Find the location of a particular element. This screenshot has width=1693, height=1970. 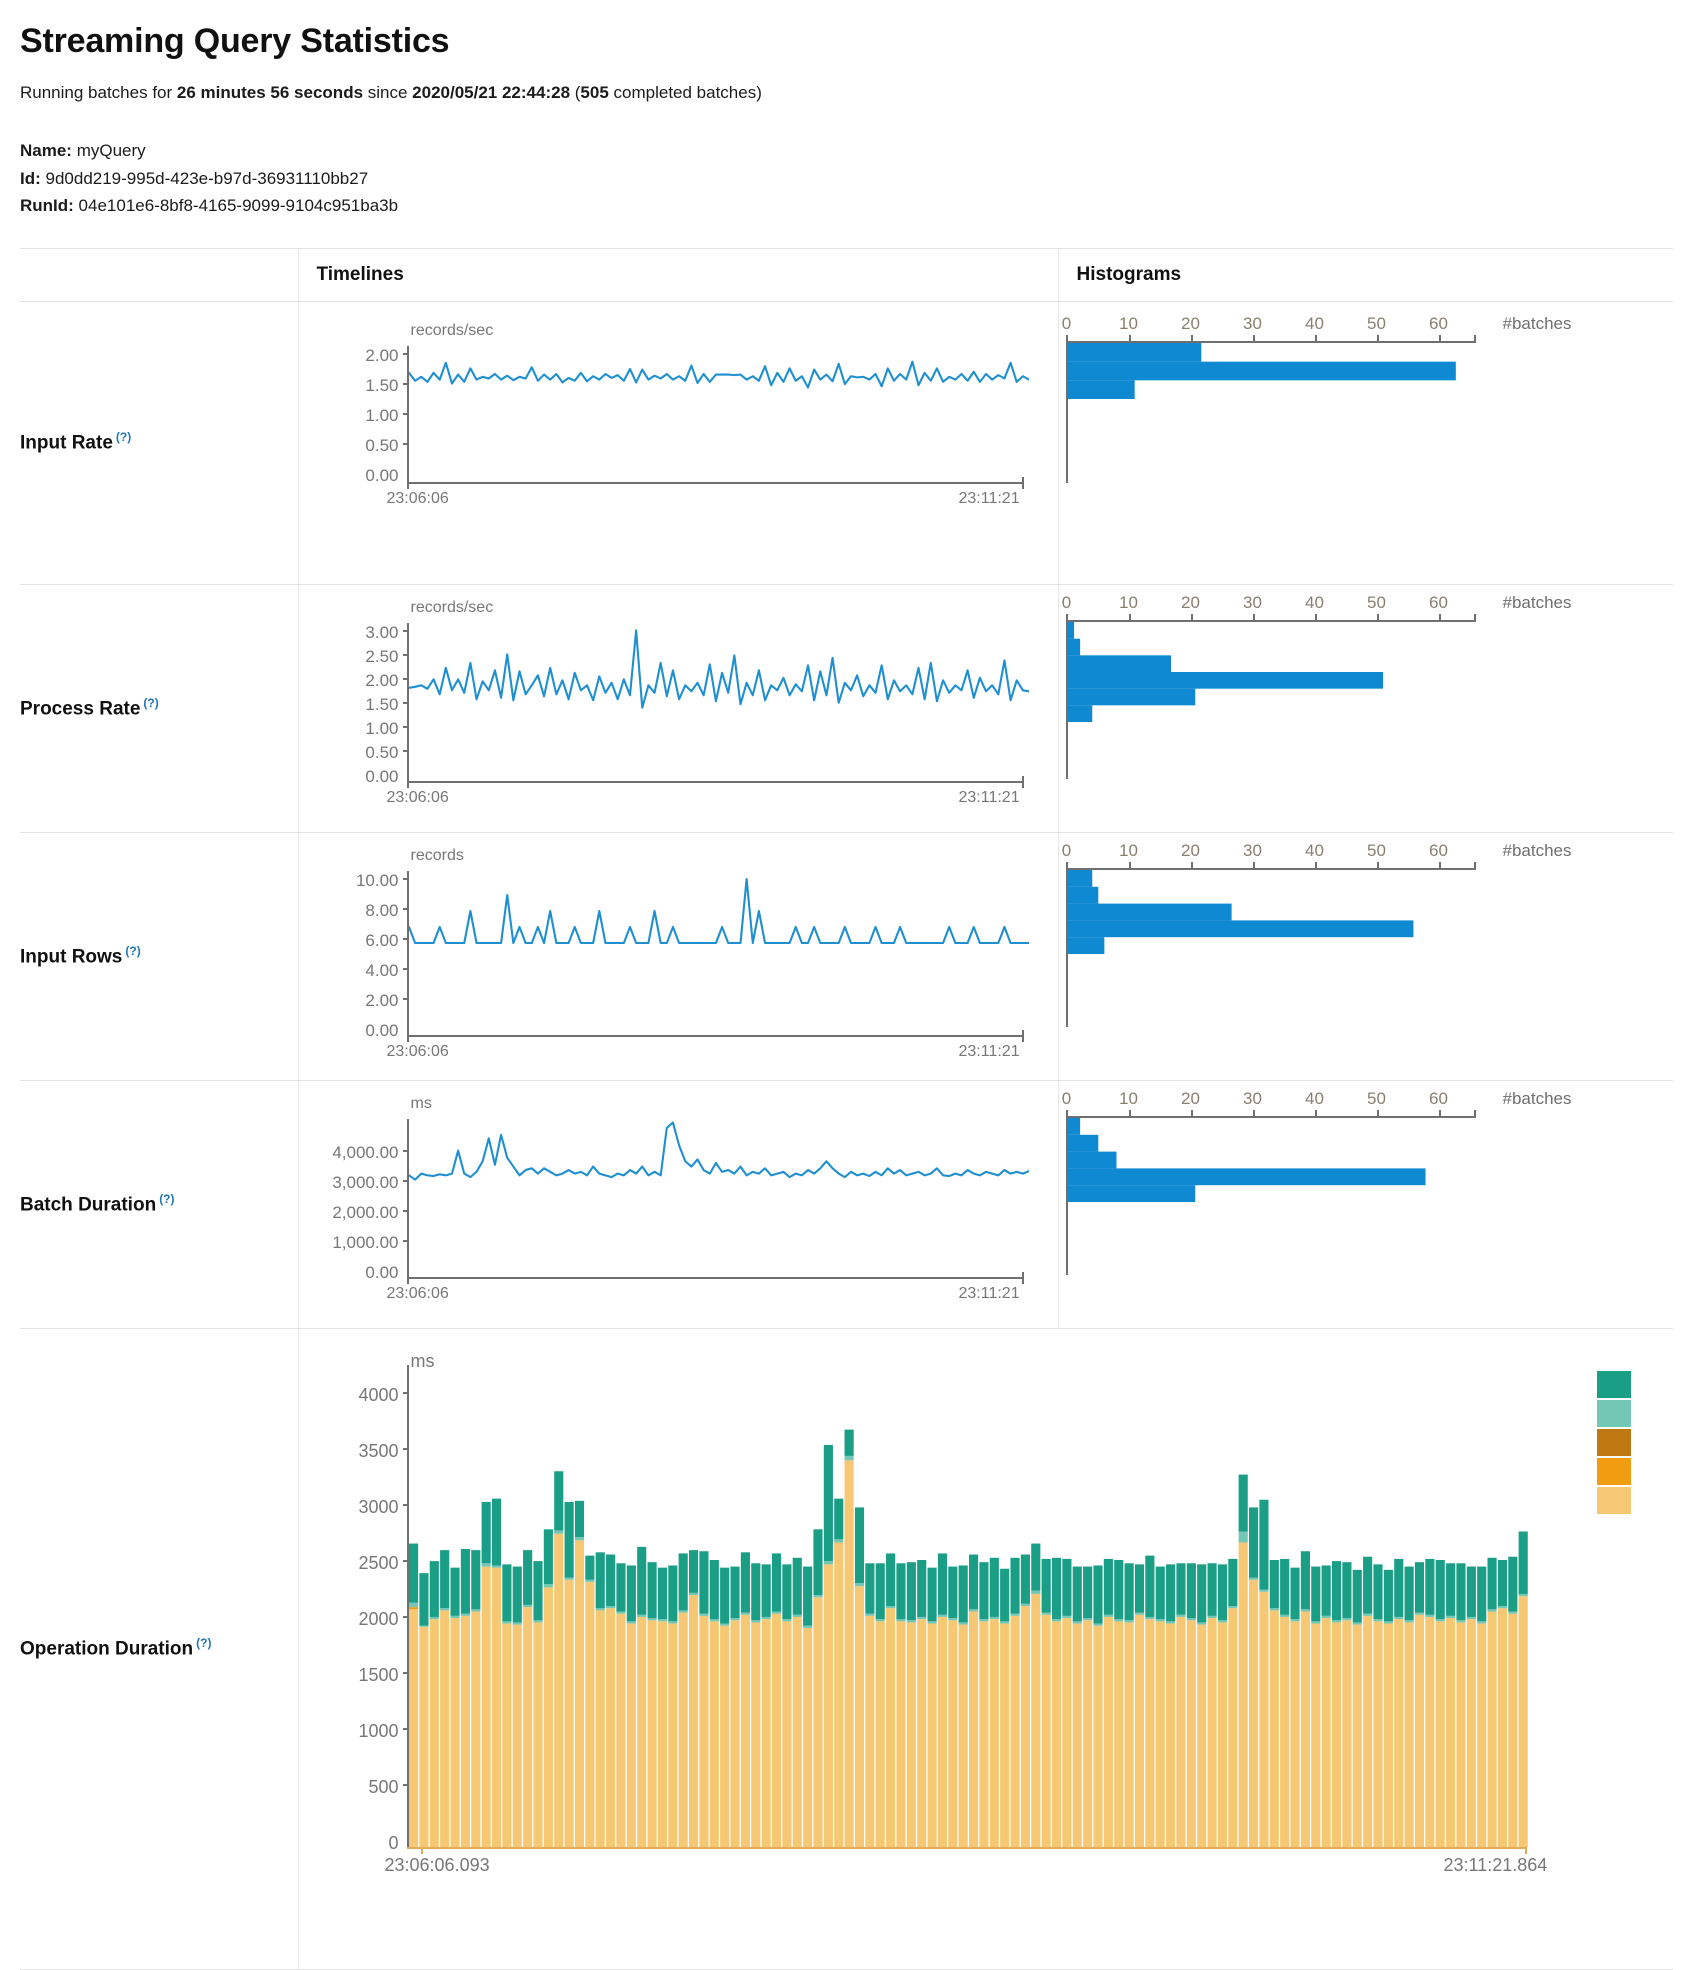

hist-x-axis-line is located at coordinates (1270, 341).